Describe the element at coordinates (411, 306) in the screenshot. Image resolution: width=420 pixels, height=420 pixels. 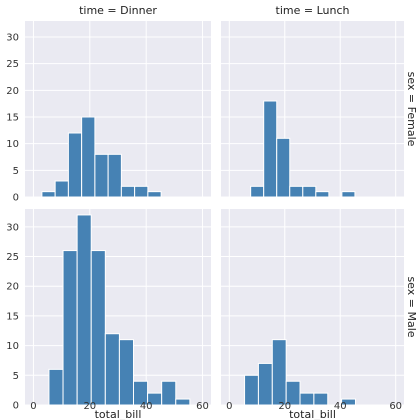
I see `row-title: sex = Male` at that location.